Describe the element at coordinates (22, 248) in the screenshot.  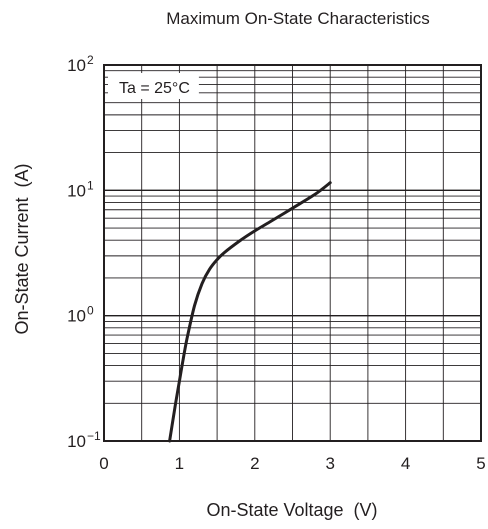
I see `y-axis-label: On-State Current (A)` at that location.